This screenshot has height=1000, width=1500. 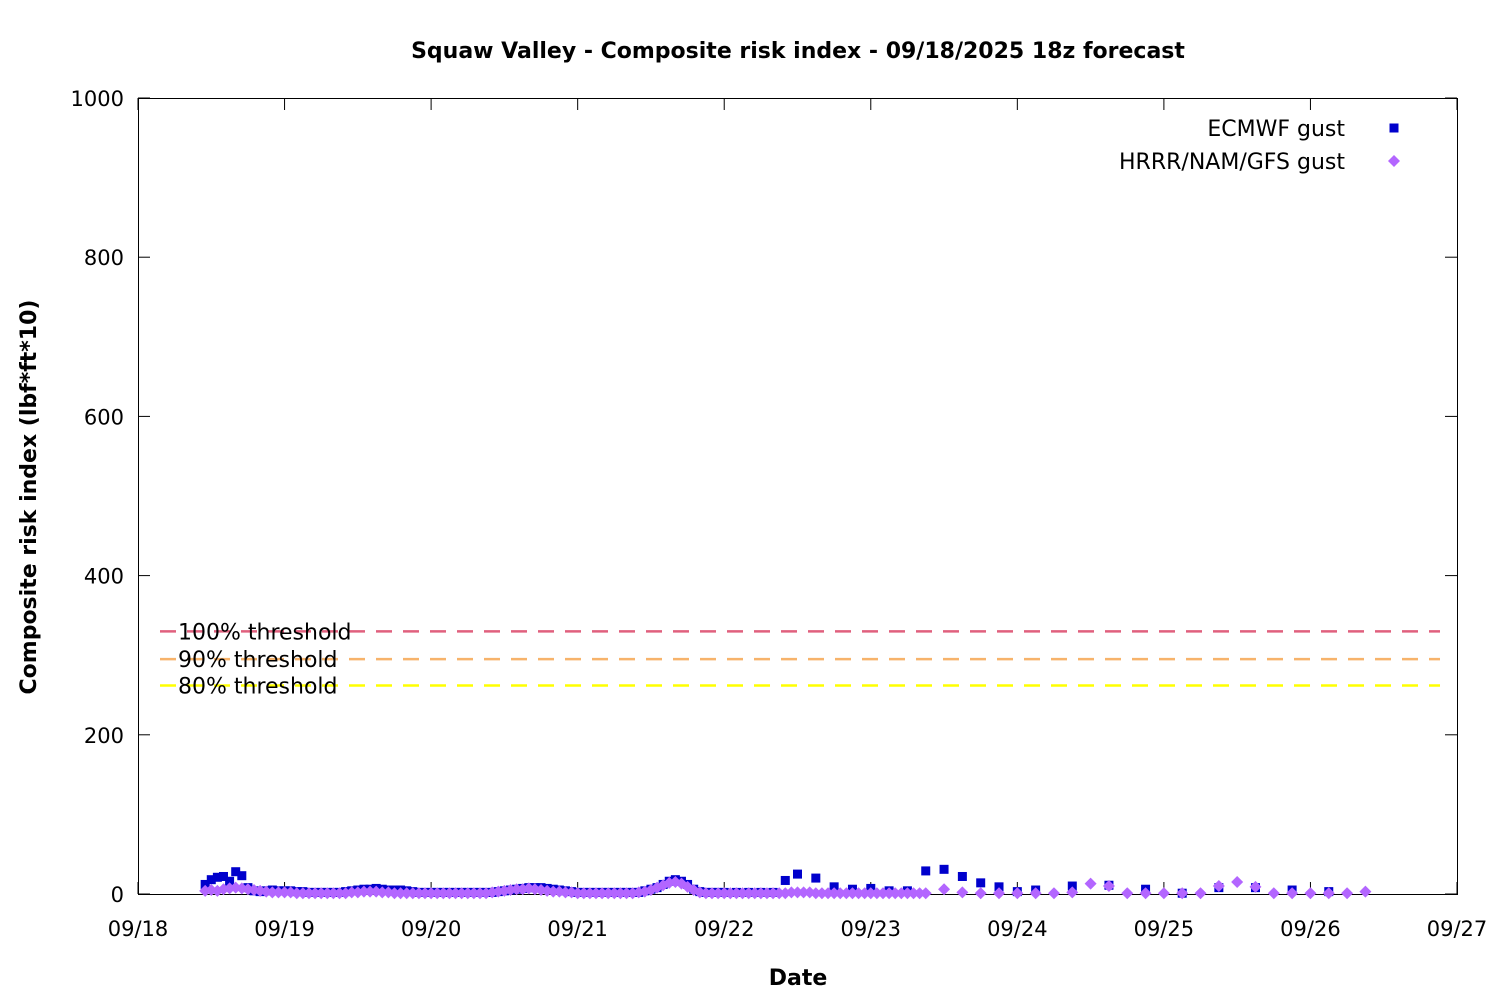 I want to click on x-tick-label: 09/23, so click(x=871, y=929).